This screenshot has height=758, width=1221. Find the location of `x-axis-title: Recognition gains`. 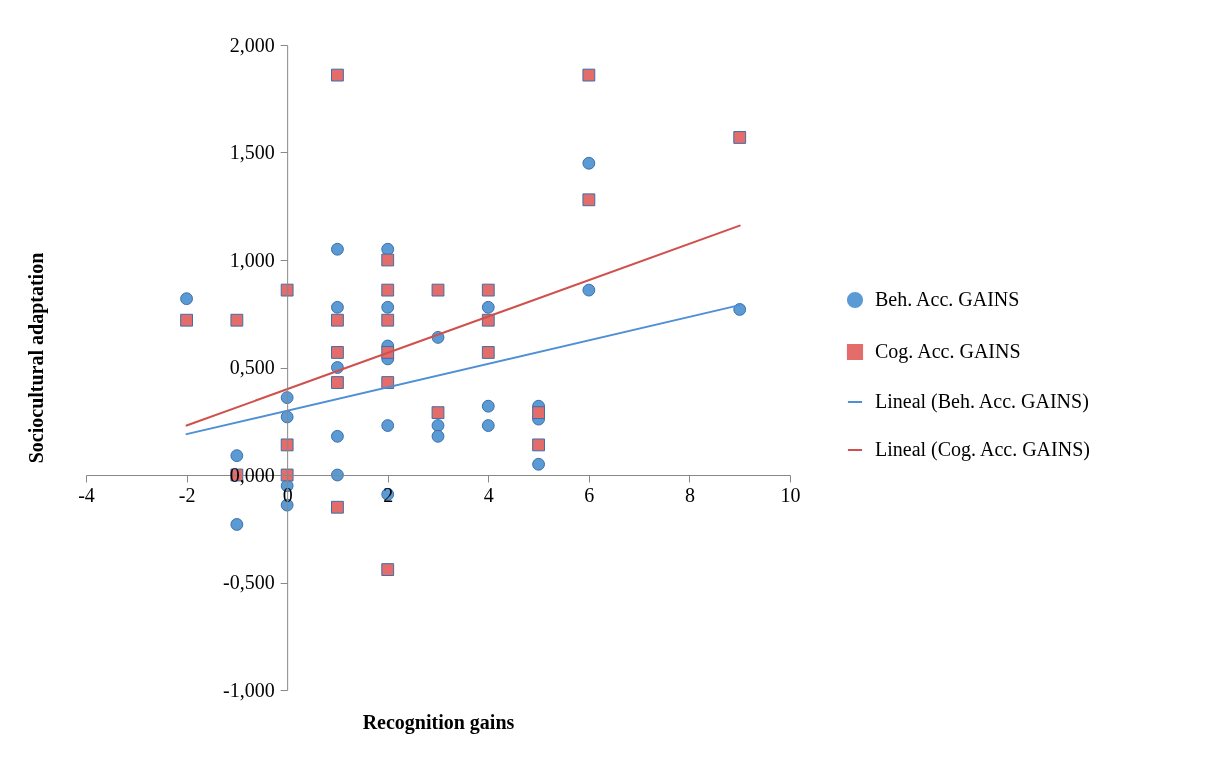

x-axis-title: Recognition gains is located at coordinates (438, 722).